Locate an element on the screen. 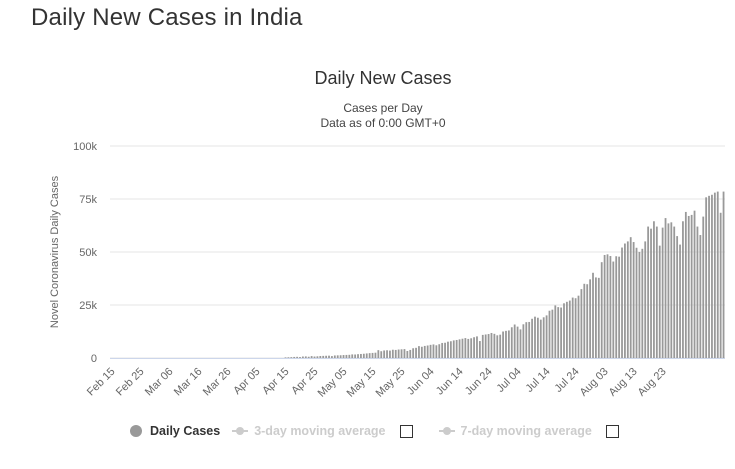  legend-item-7-day-average: 7-day moving average is located at coordinates (535, 431).